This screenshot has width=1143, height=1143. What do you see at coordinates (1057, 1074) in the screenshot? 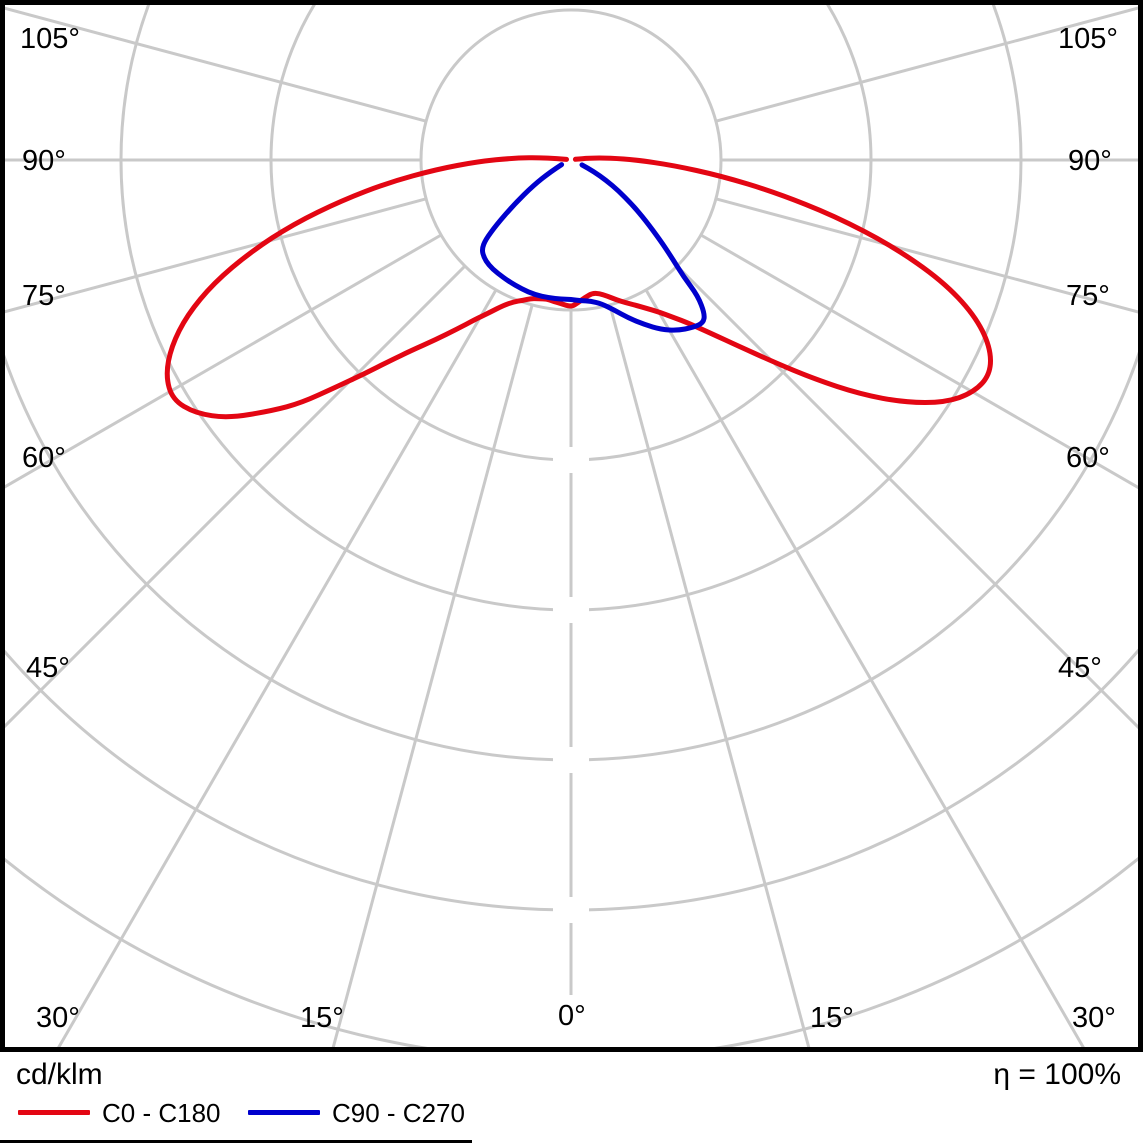
I see `efficiency-label: η = 100%` at bounding box center [1057, 1074].